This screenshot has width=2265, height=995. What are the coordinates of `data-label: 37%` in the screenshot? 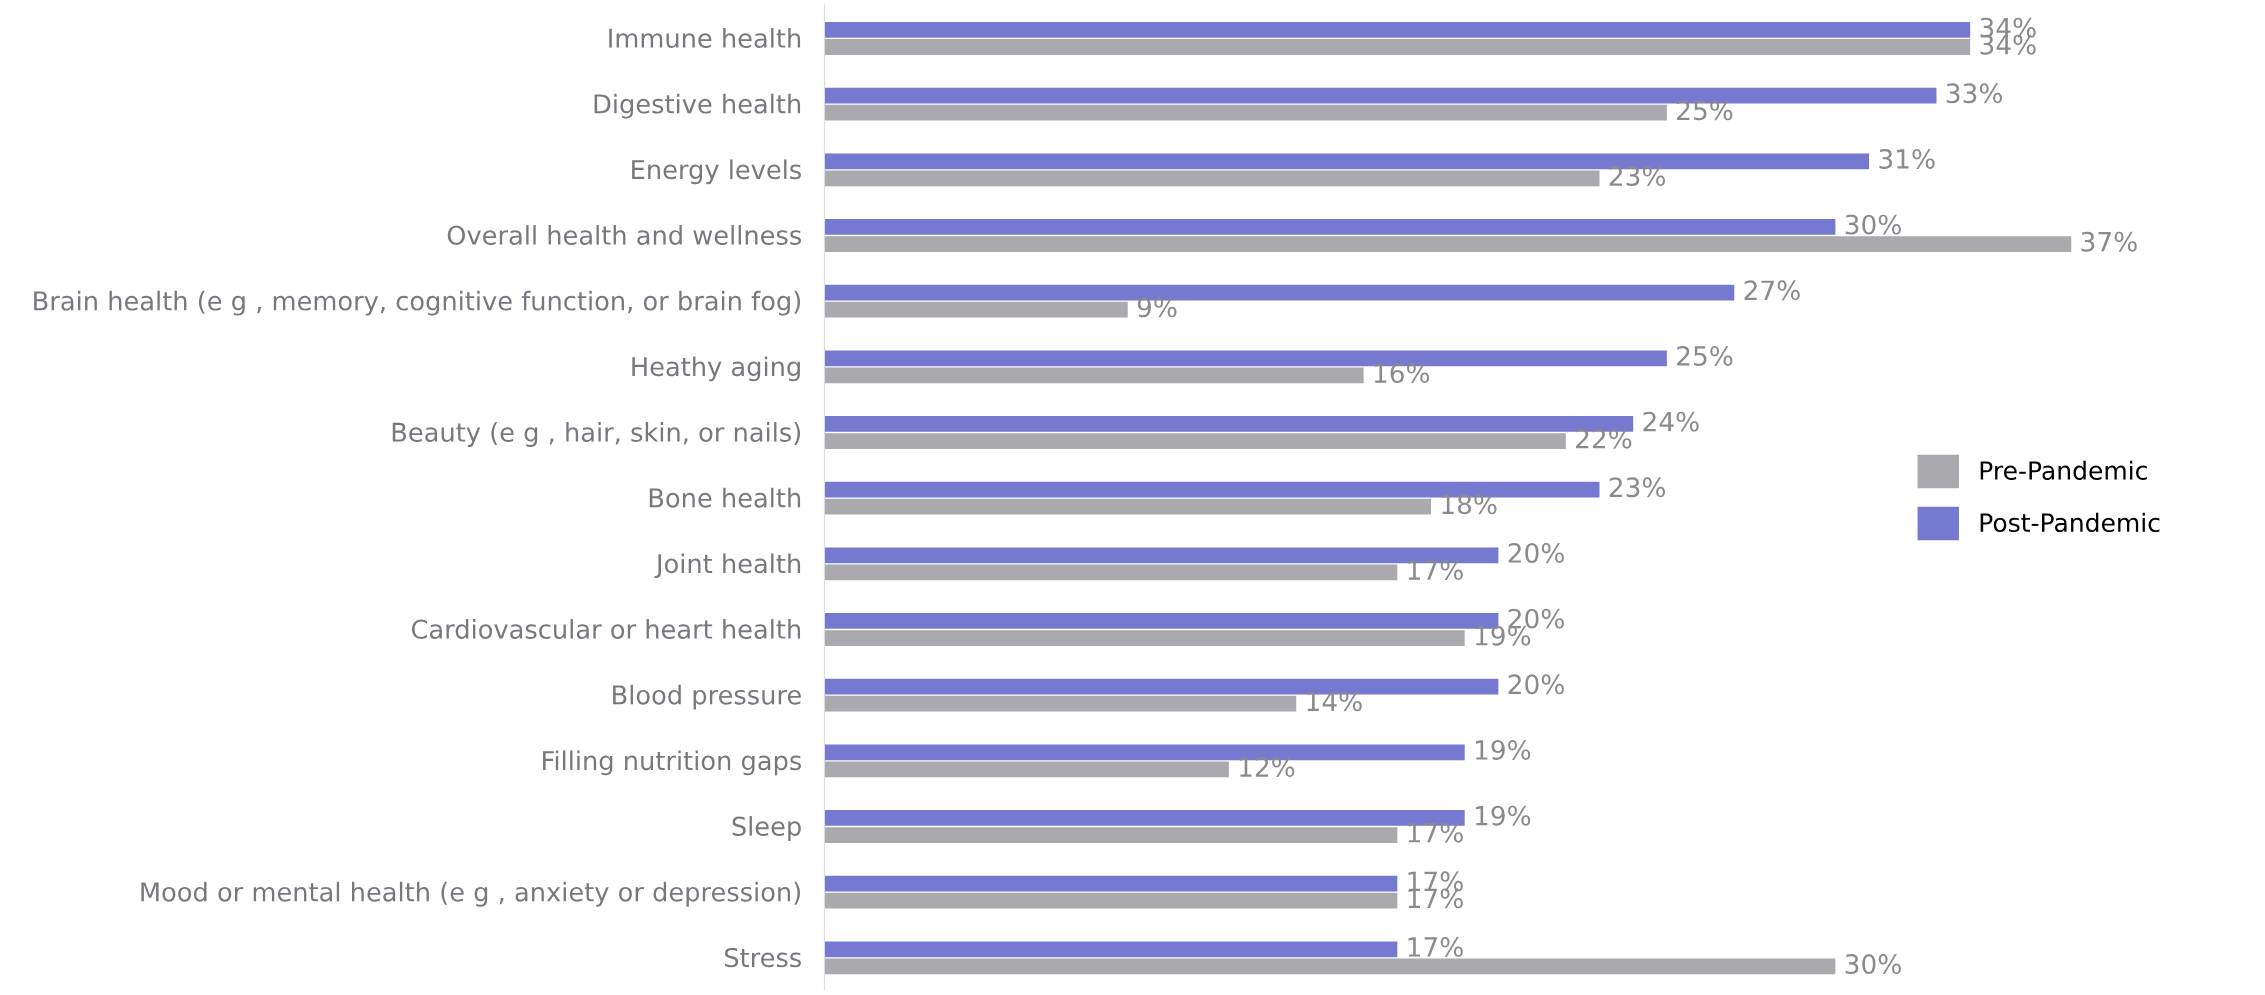 It's located at (2109, 241).